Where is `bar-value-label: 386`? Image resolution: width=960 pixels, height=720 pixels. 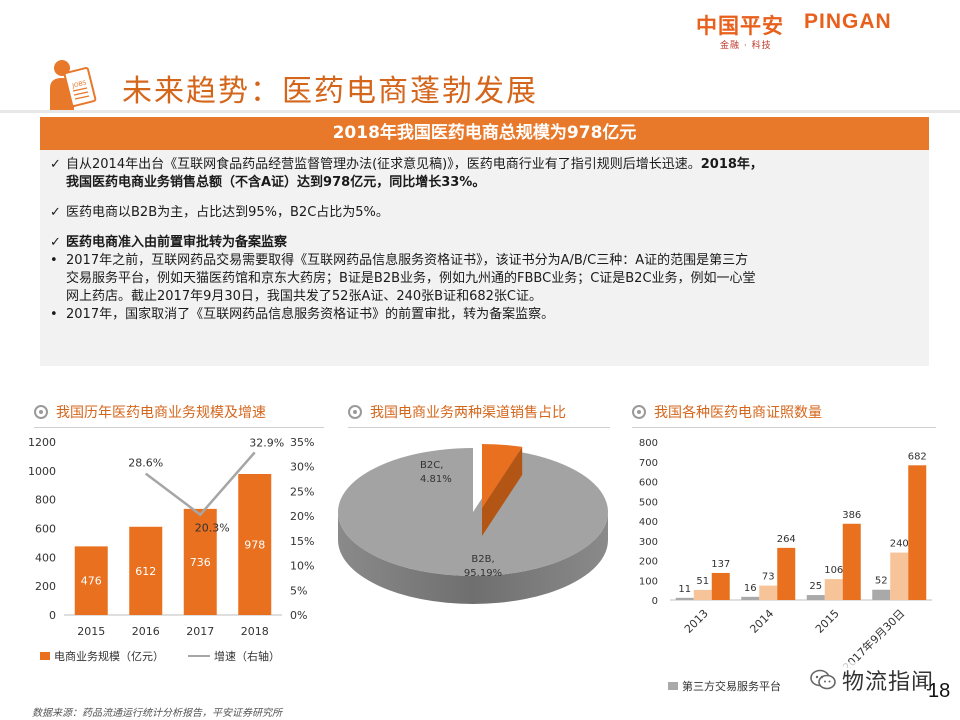
bar-value-label: 386 is located at coordinates (851, 515).